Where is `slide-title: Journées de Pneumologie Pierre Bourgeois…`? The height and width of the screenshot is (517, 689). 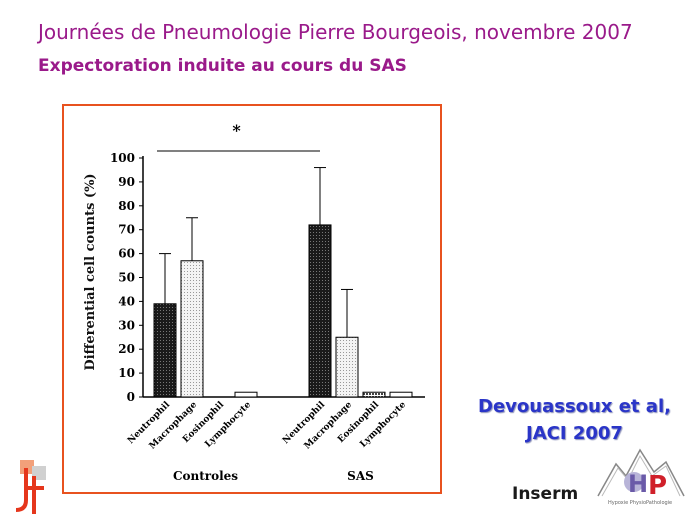
slide-title: Journées de Pneumologie Pierre Bourgeois… is located at coordinates (335, 32).